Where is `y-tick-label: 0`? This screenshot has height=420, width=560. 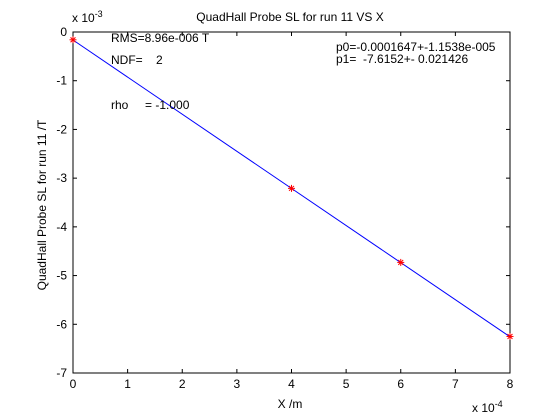 y-tick-label: 0 is located at coordinates (63, 32).